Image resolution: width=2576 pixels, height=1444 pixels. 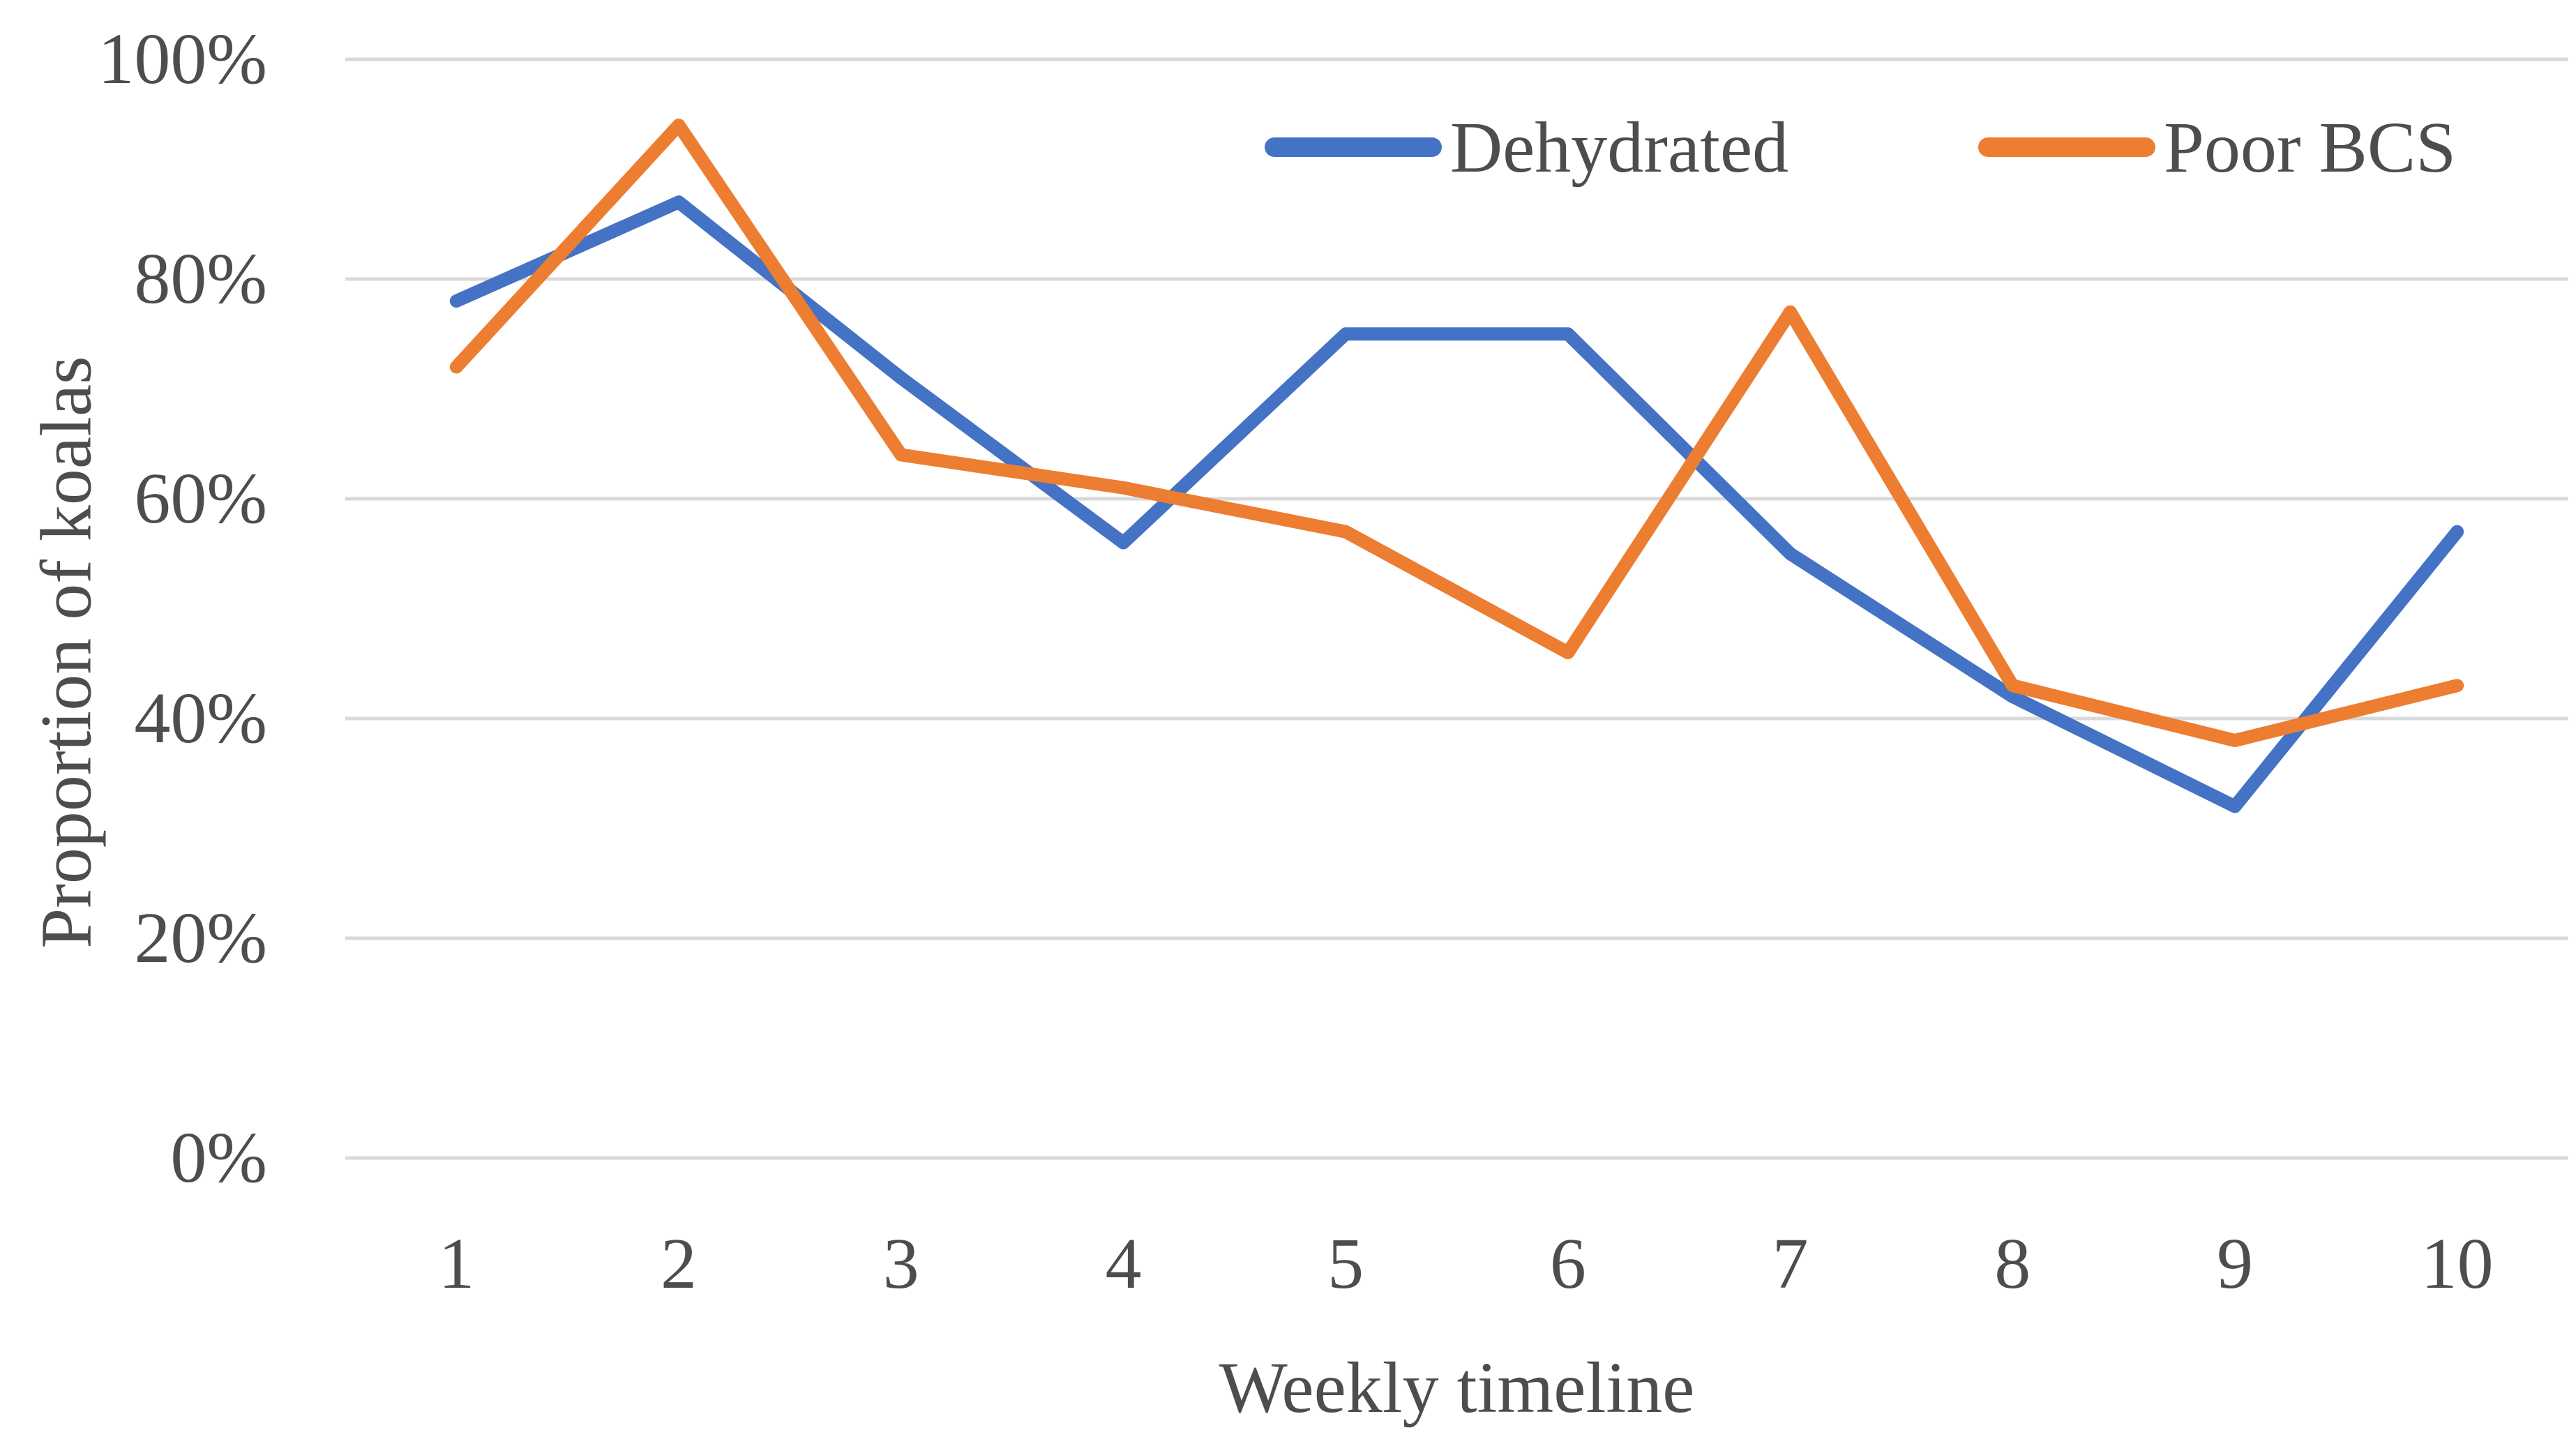 What do you see at coordinates (679, 1264) in the screenshot?
I see `x-tick-label-2: 2` at bounding box center [679, 1264].